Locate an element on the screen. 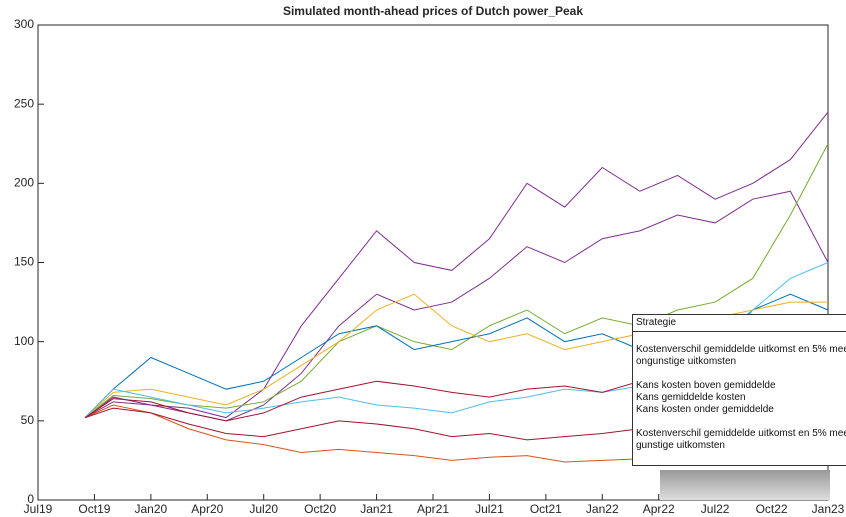  panel-header: Strategie is located at coordinates (739, 323).